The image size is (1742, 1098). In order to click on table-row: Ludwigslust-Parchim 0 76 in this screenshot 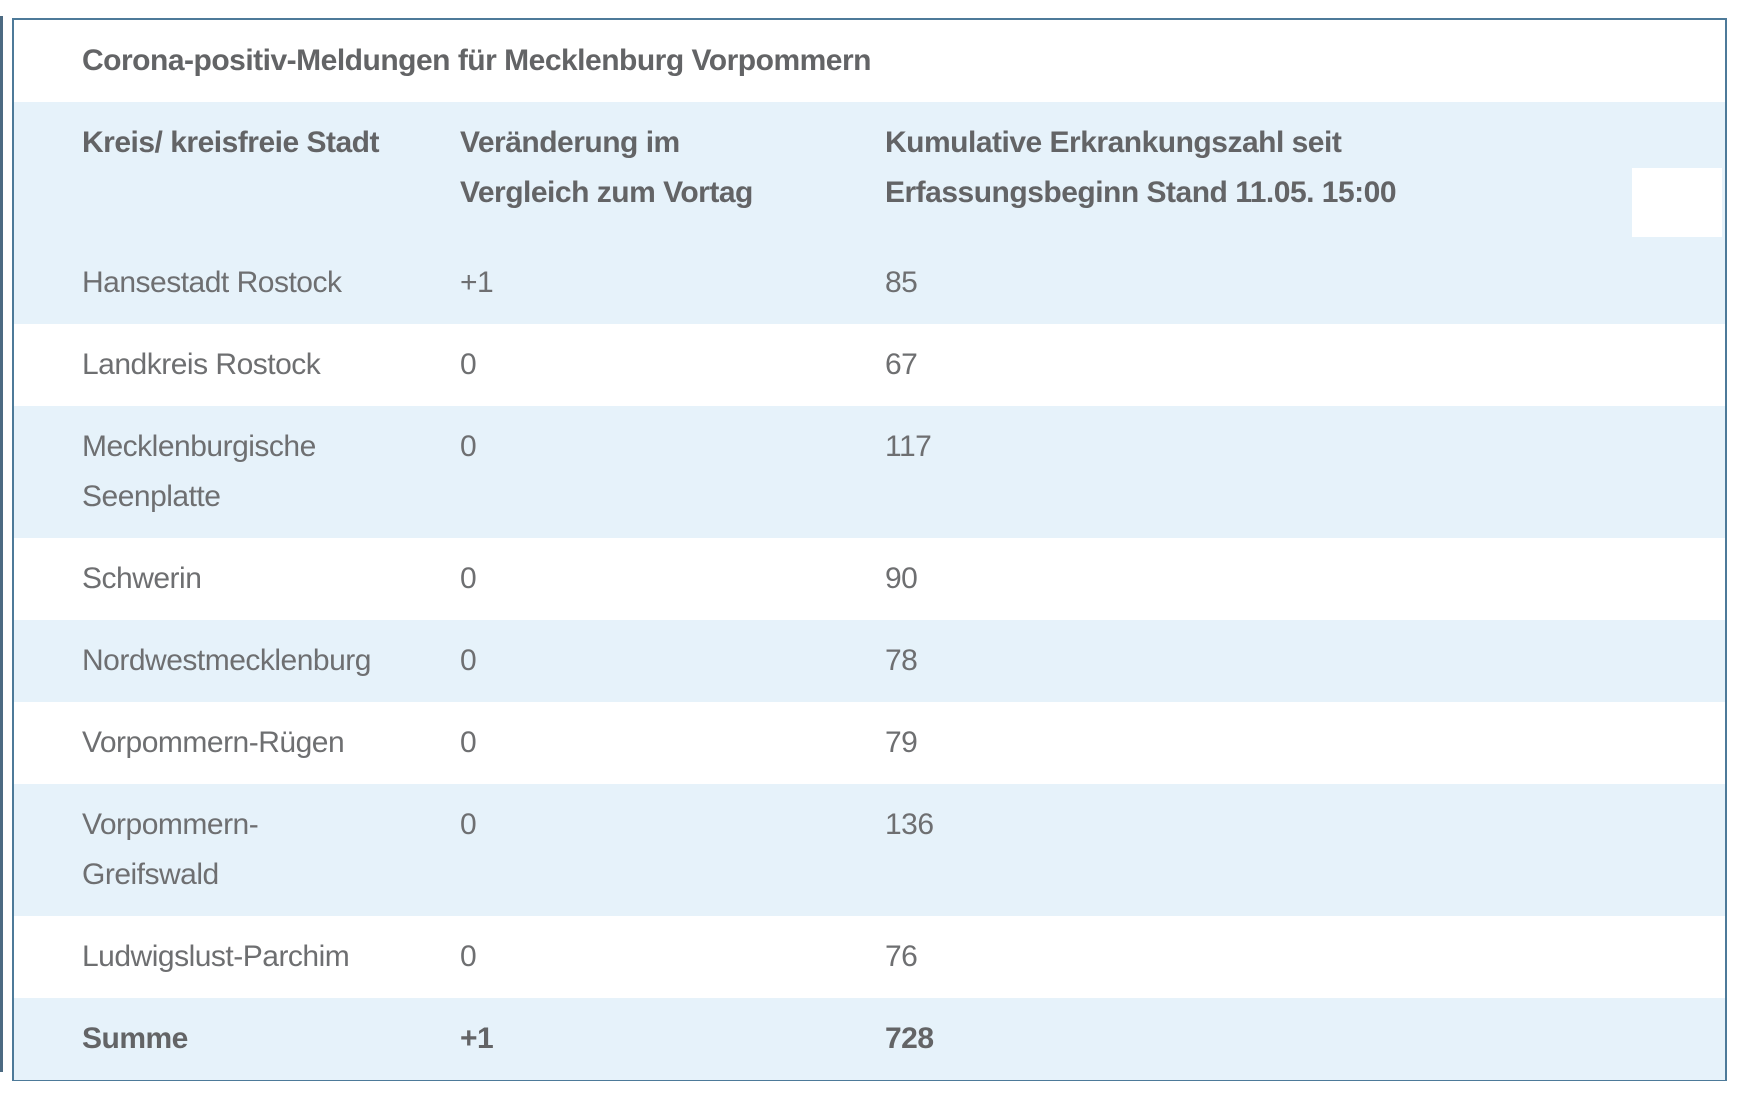, I will do `click(869, 957)`.